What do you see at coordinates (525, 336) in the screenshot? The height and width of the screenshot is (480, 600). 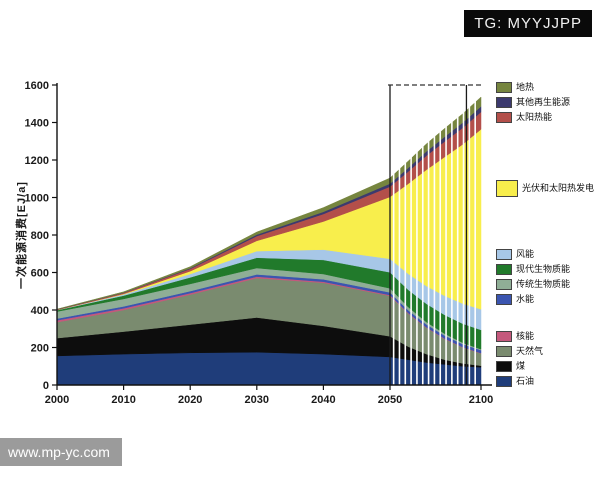 I see `legend-label-nuclear: 核能` at bounding box center [525, 336].